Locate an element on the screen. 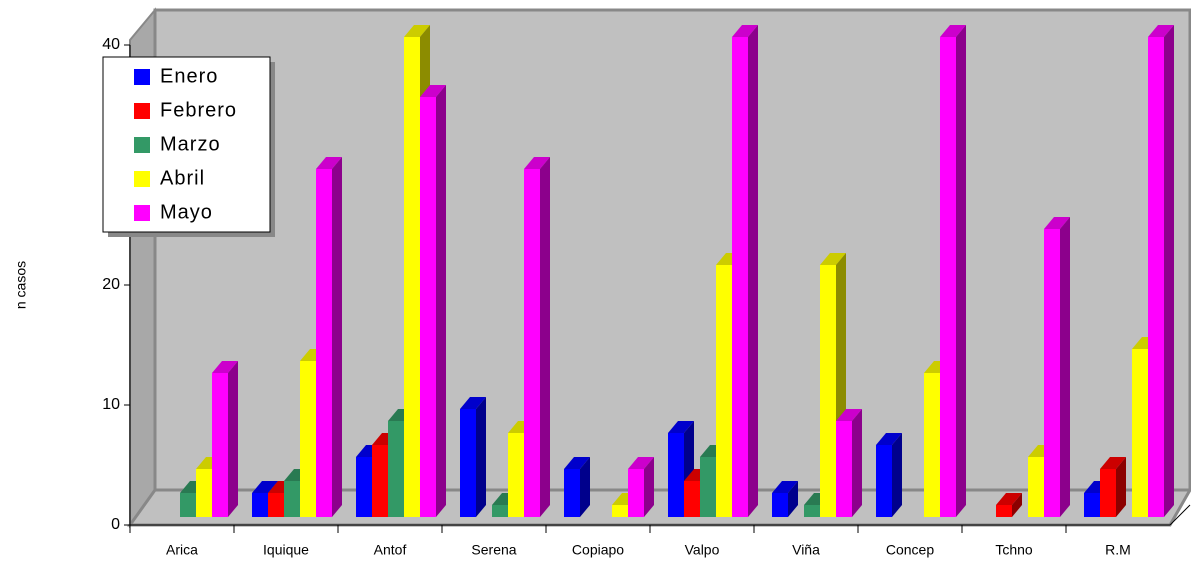 The image size is (1191, 567). x-tick-label: R.M is located at coordinates (1118, 550).